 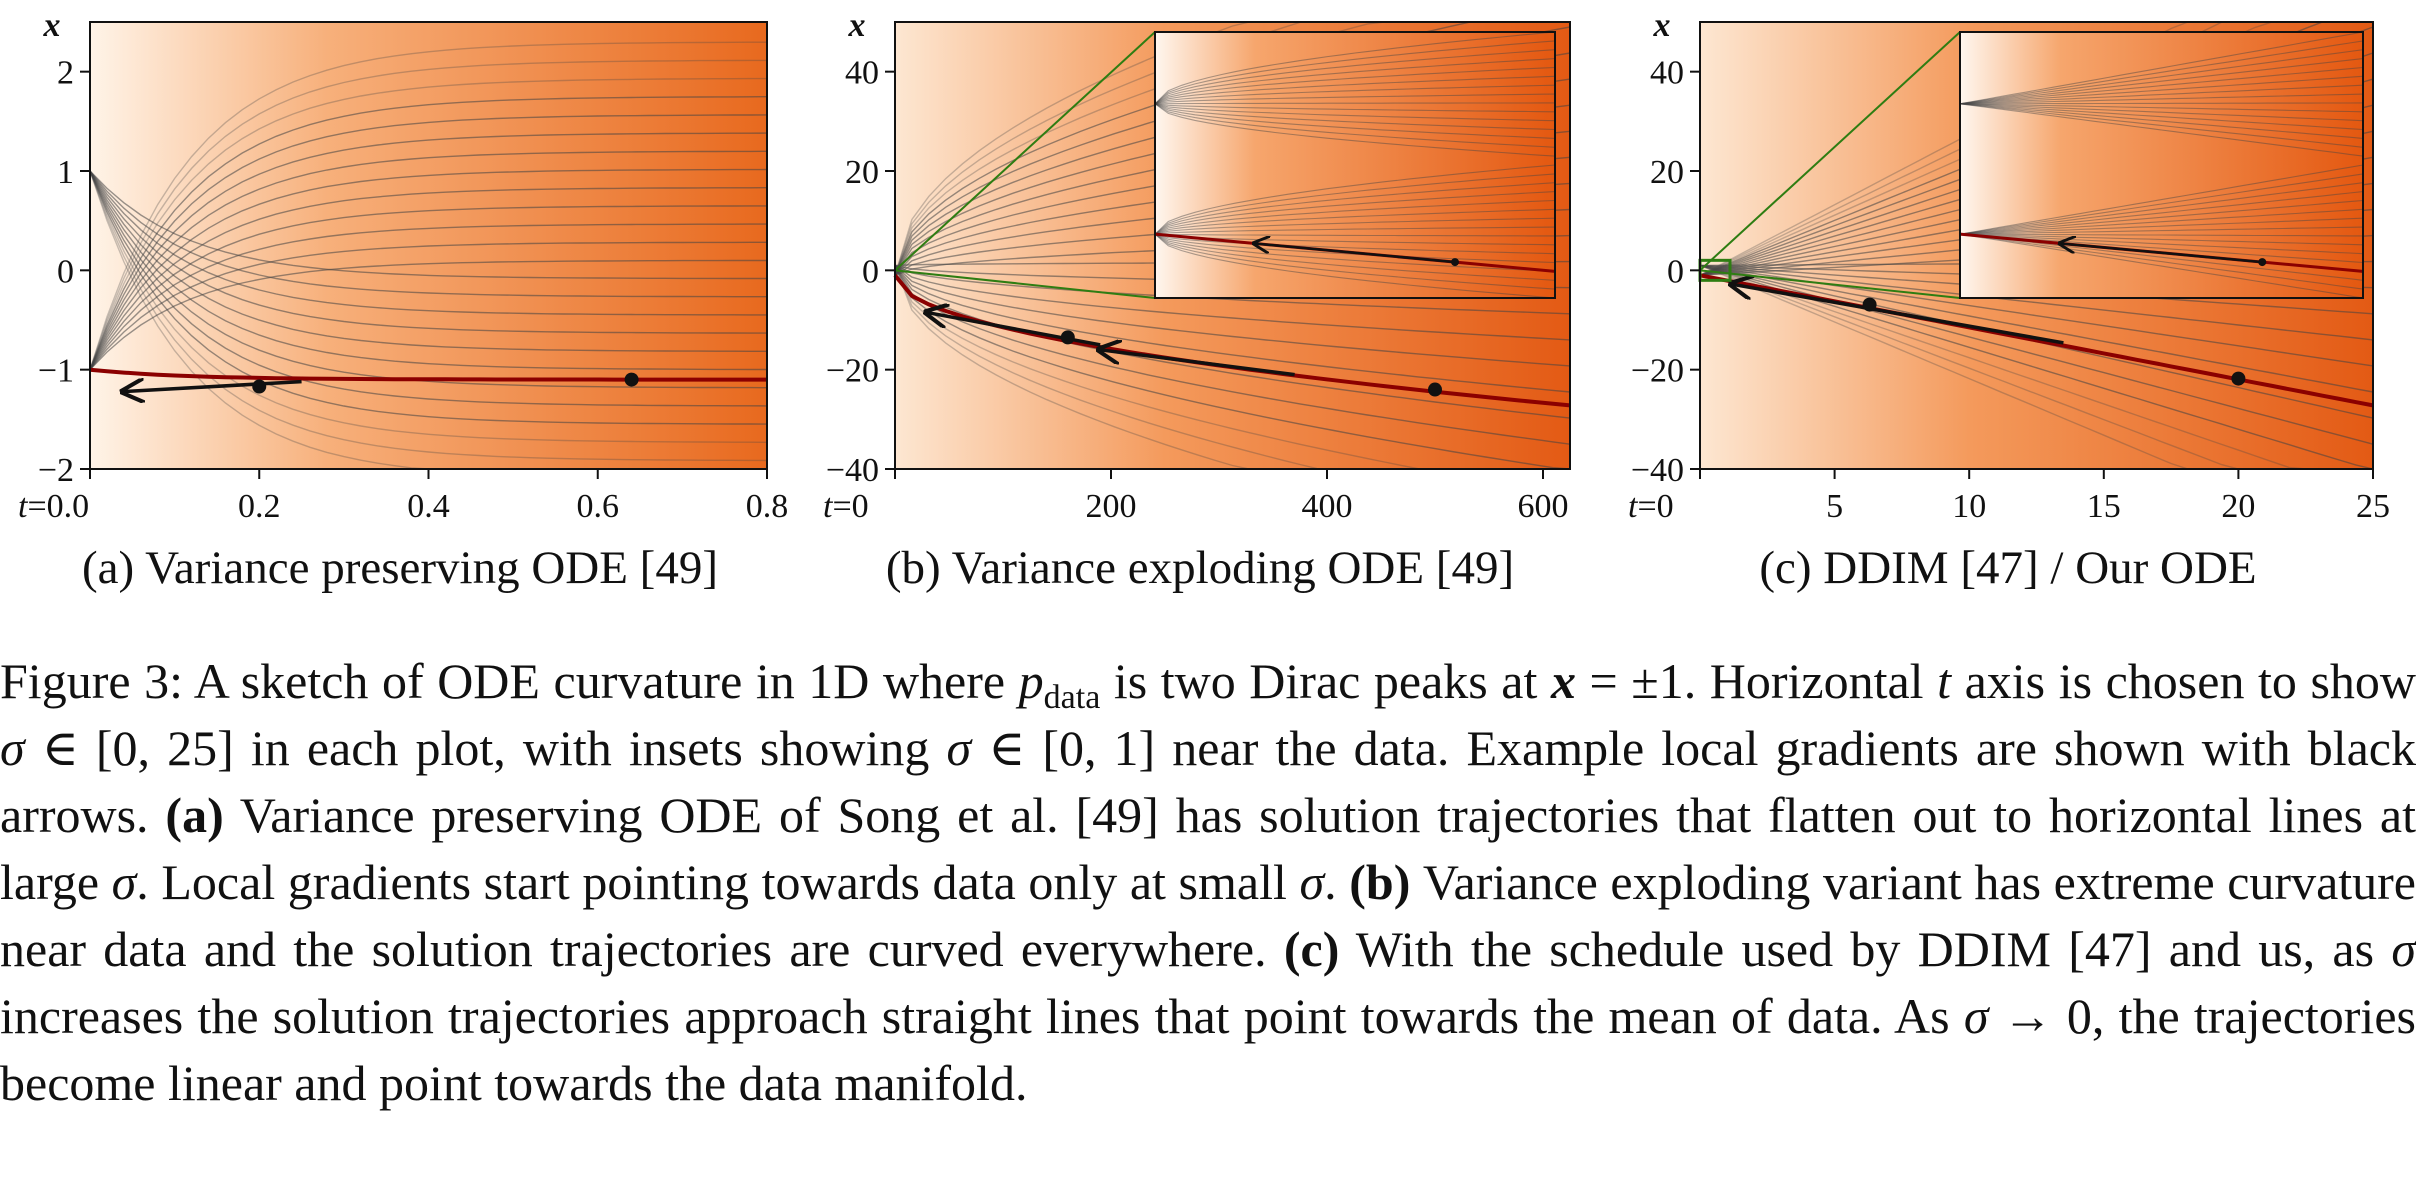 I want to click on caption-text: axis is chosen to show, so click(x=2183, y=681).